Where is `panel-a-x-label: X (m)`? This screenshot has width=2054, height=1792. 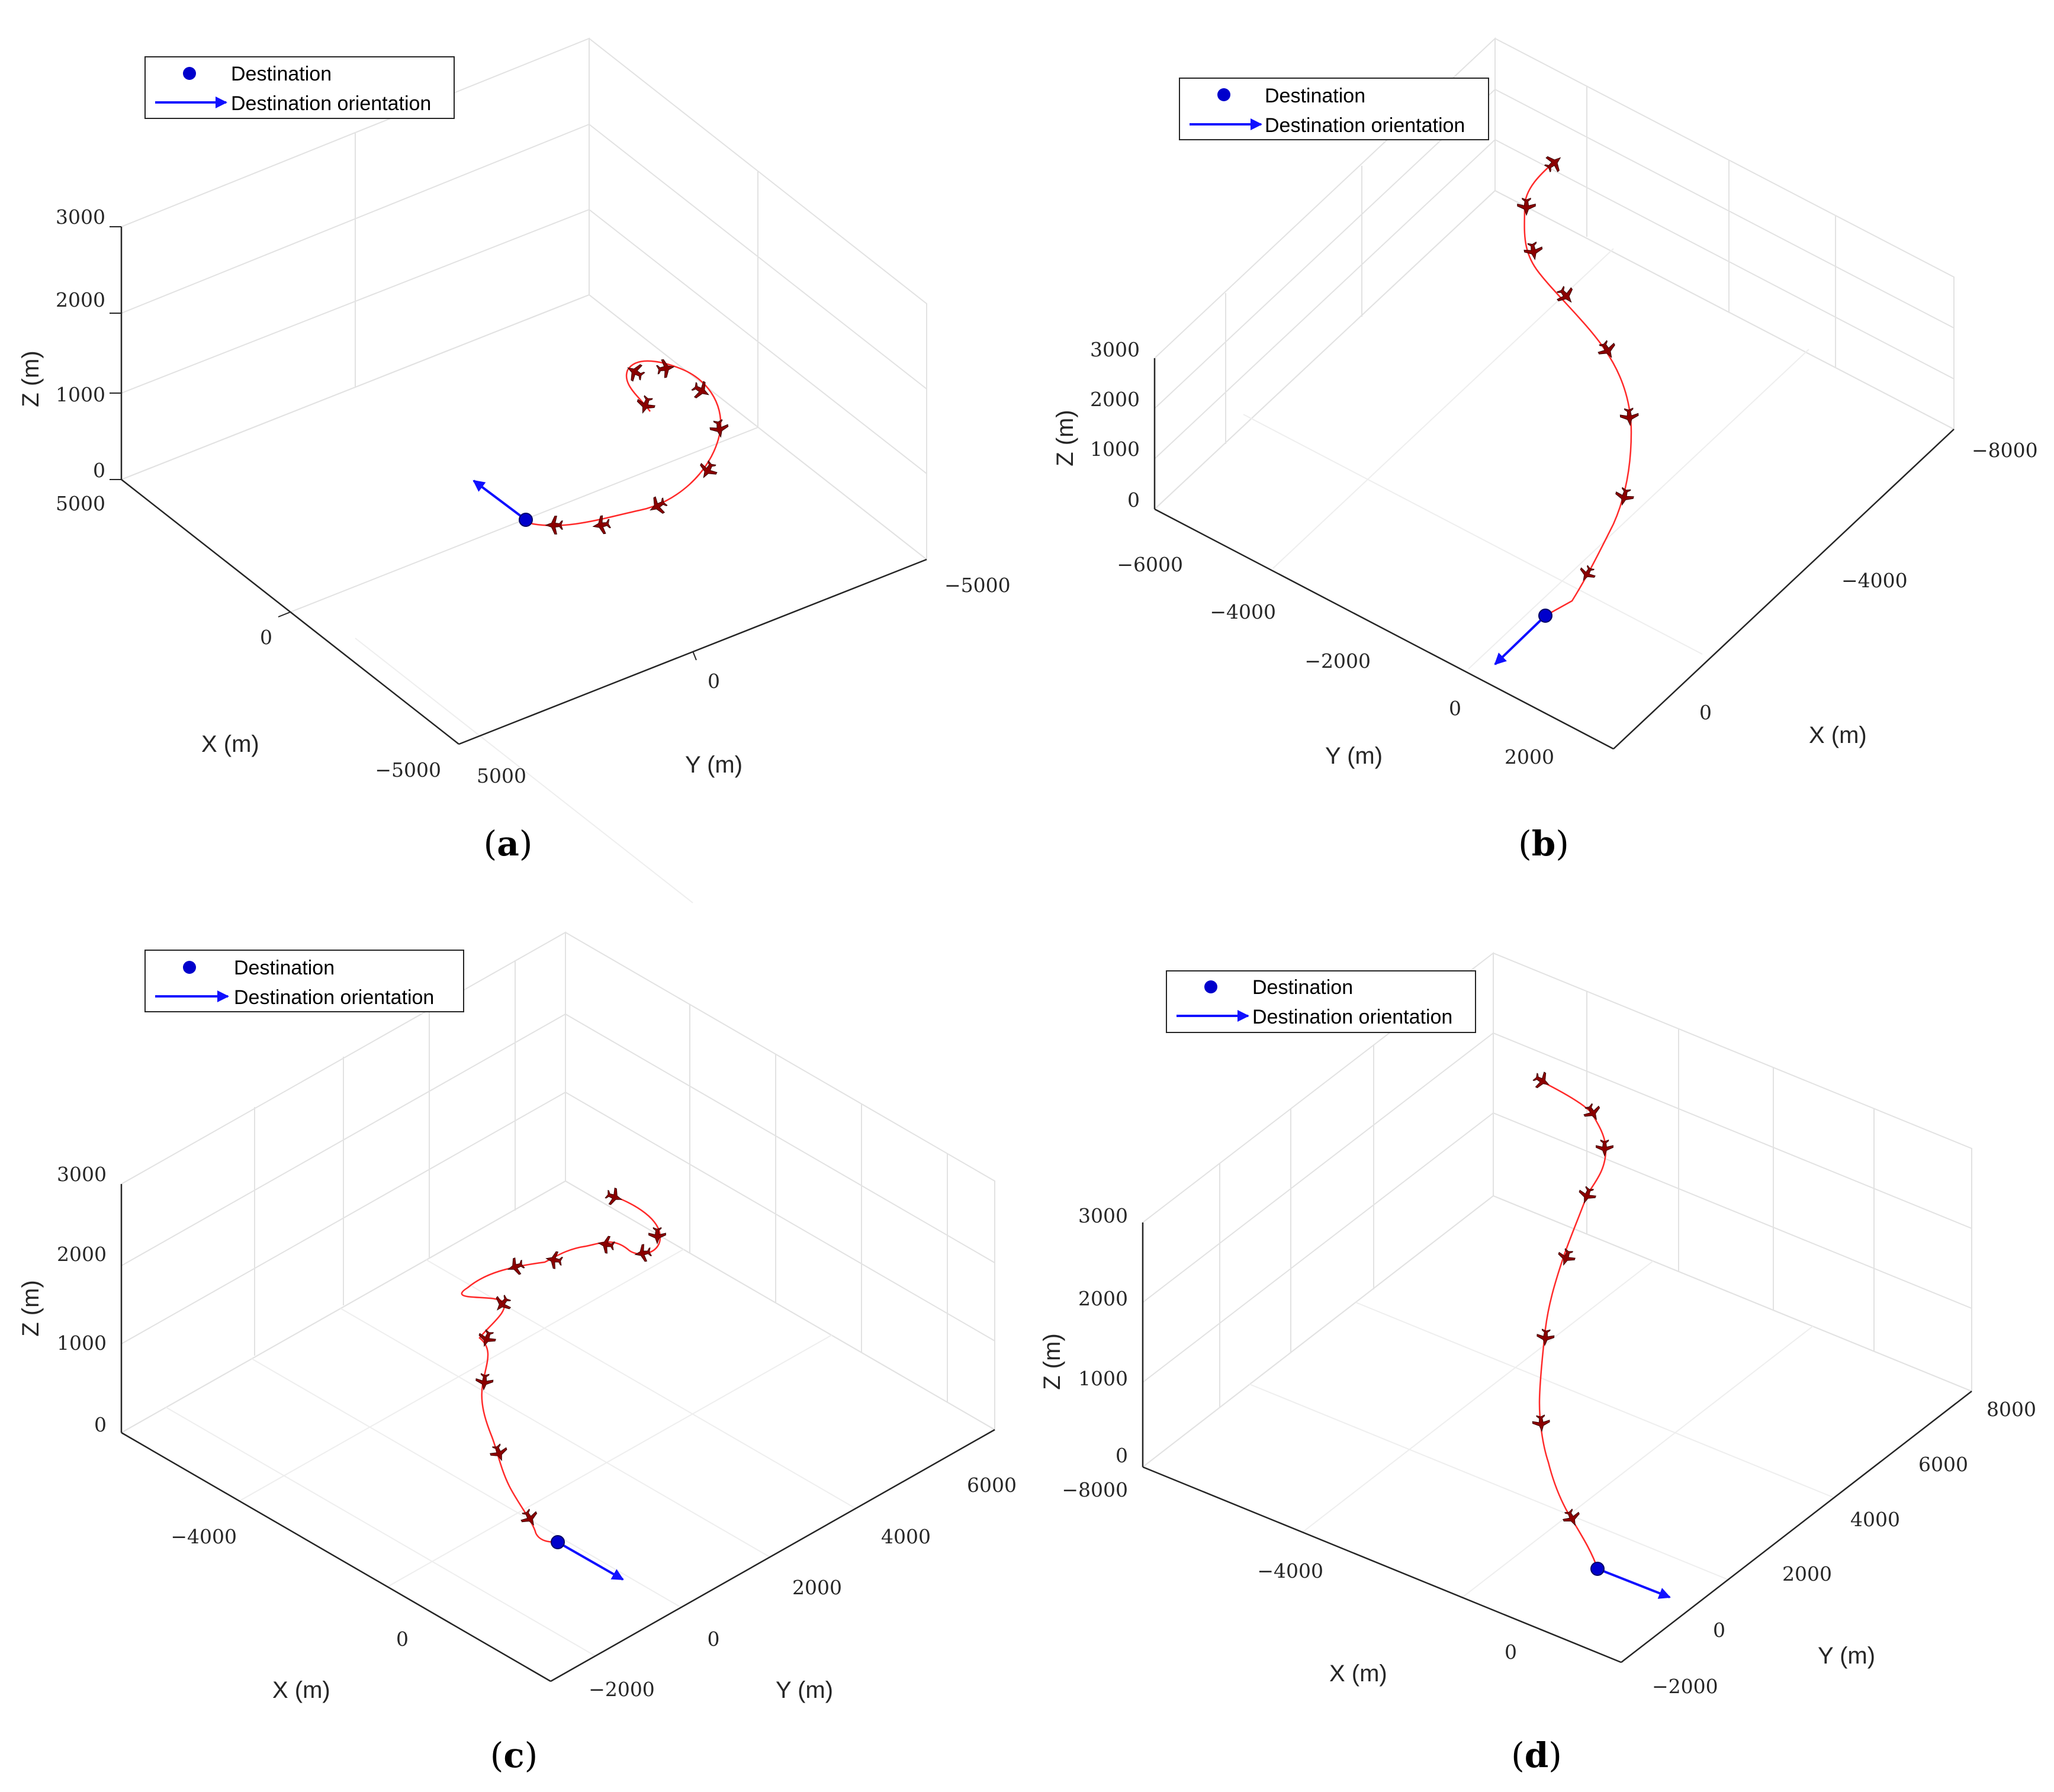 panel-a-x-label: X (m) is located at coordinates (230, 744).